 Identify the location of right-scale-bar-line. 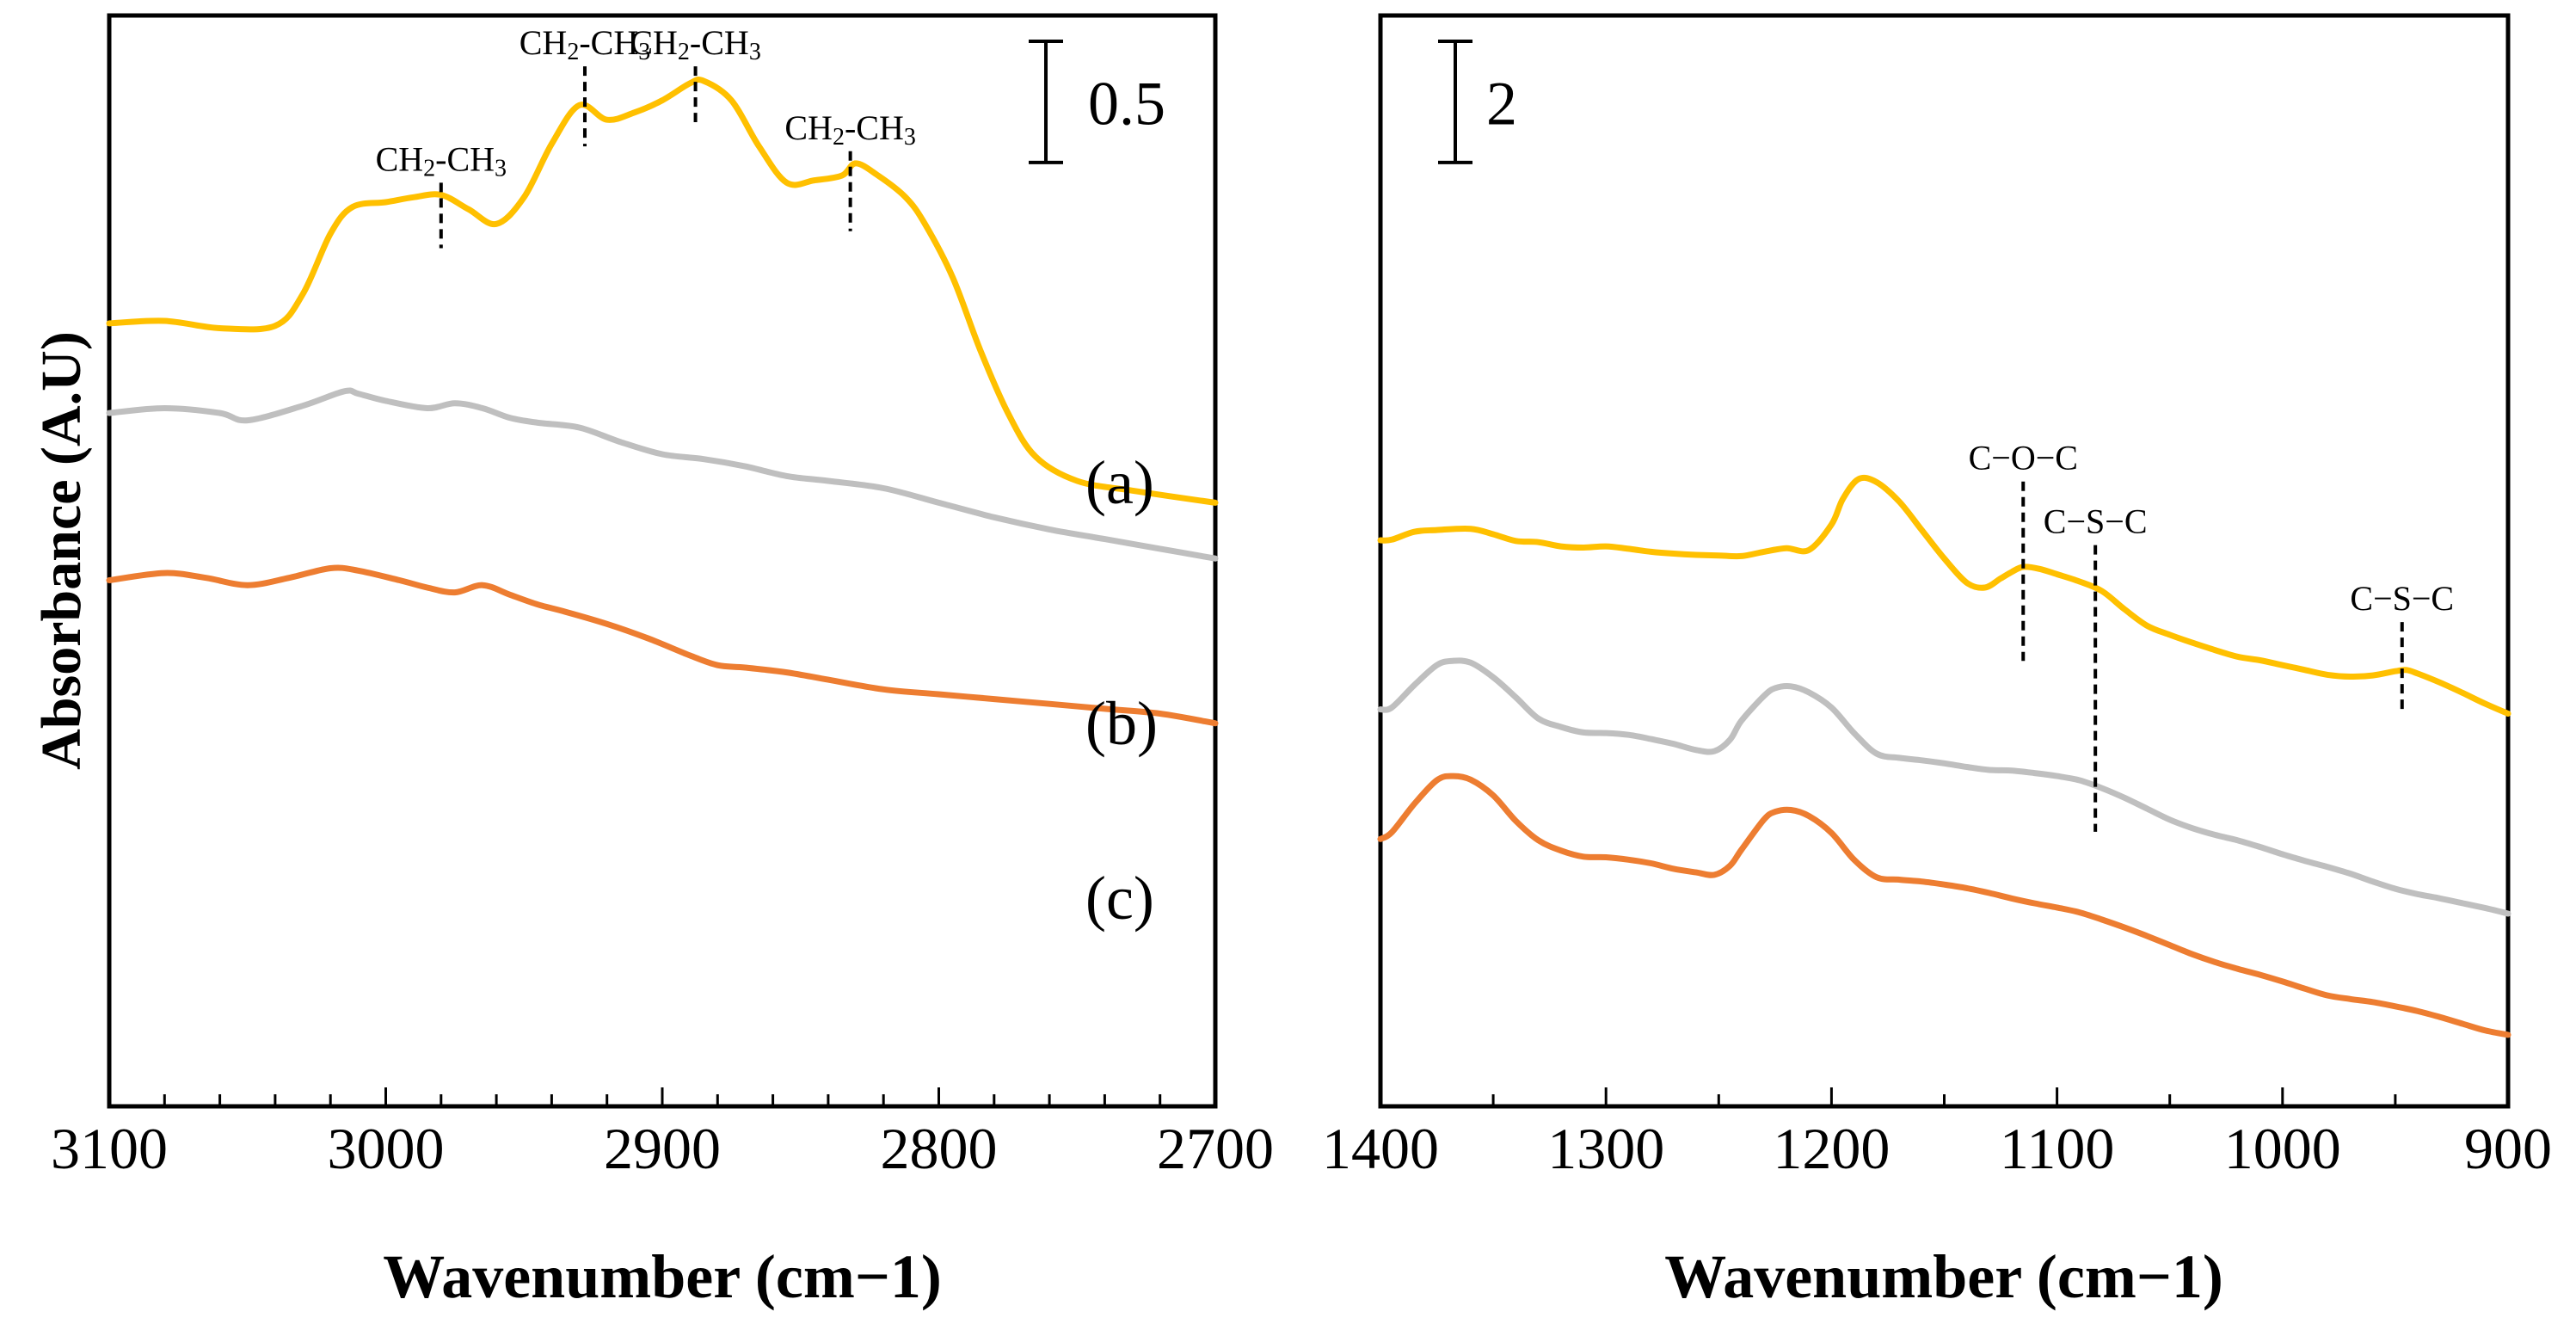
(1455, 102).